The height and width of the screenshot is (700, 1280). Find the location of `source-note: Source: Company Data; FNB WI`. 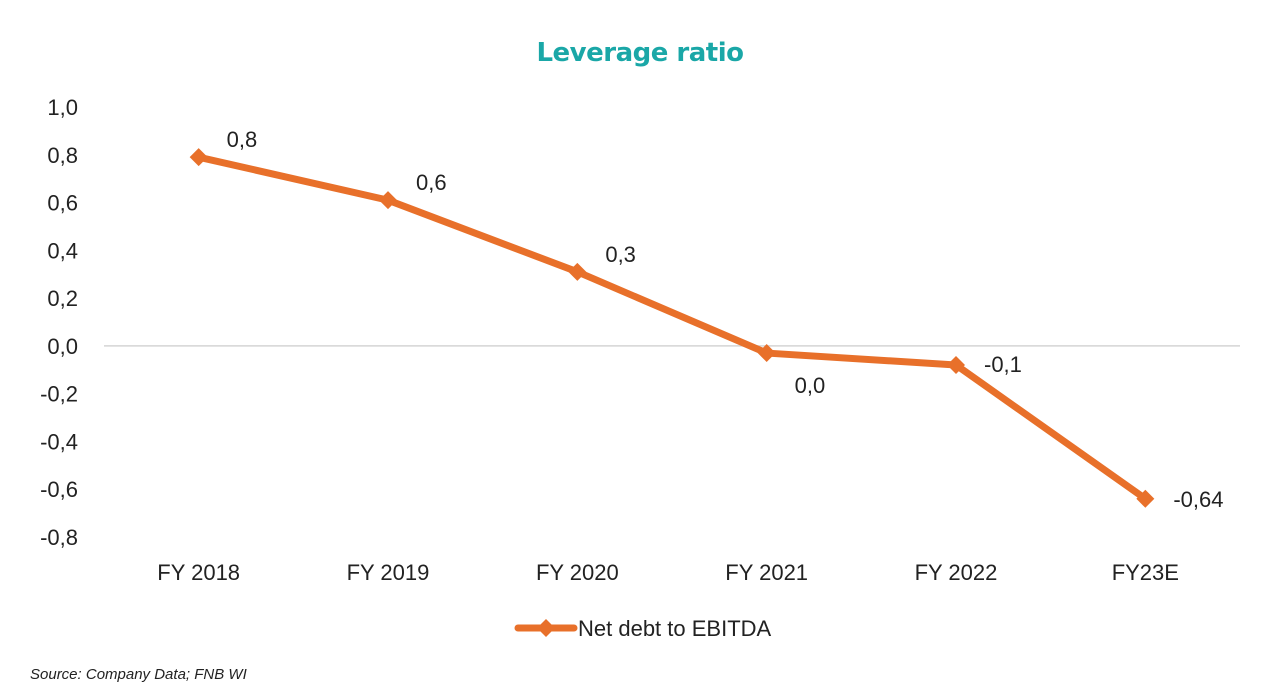

source-note: Source: Company Data; FNB WI is located at coordinates (138, 674).